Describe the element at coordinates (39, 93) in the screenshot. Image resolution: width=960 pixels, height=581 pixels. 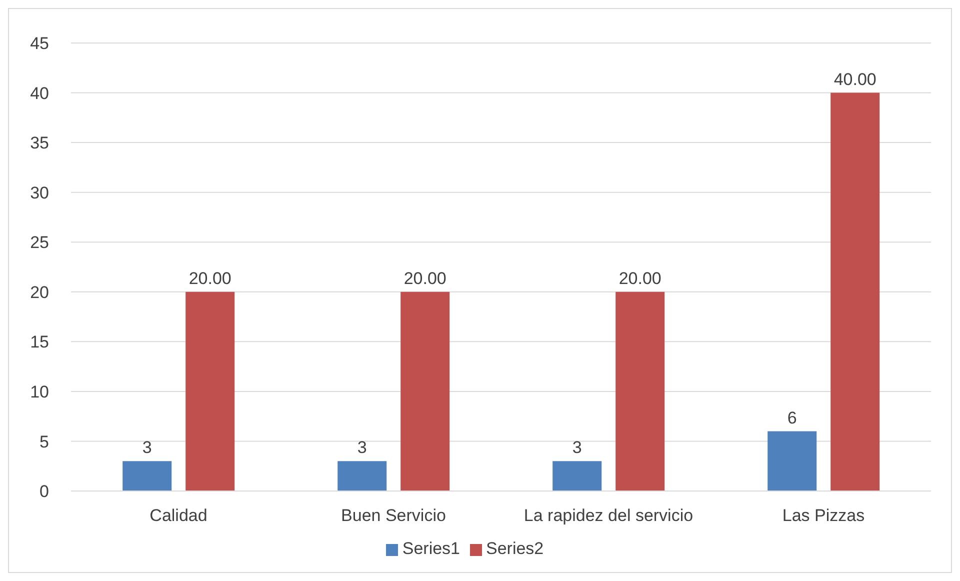
I see `y-tick-label: 40` at that location.